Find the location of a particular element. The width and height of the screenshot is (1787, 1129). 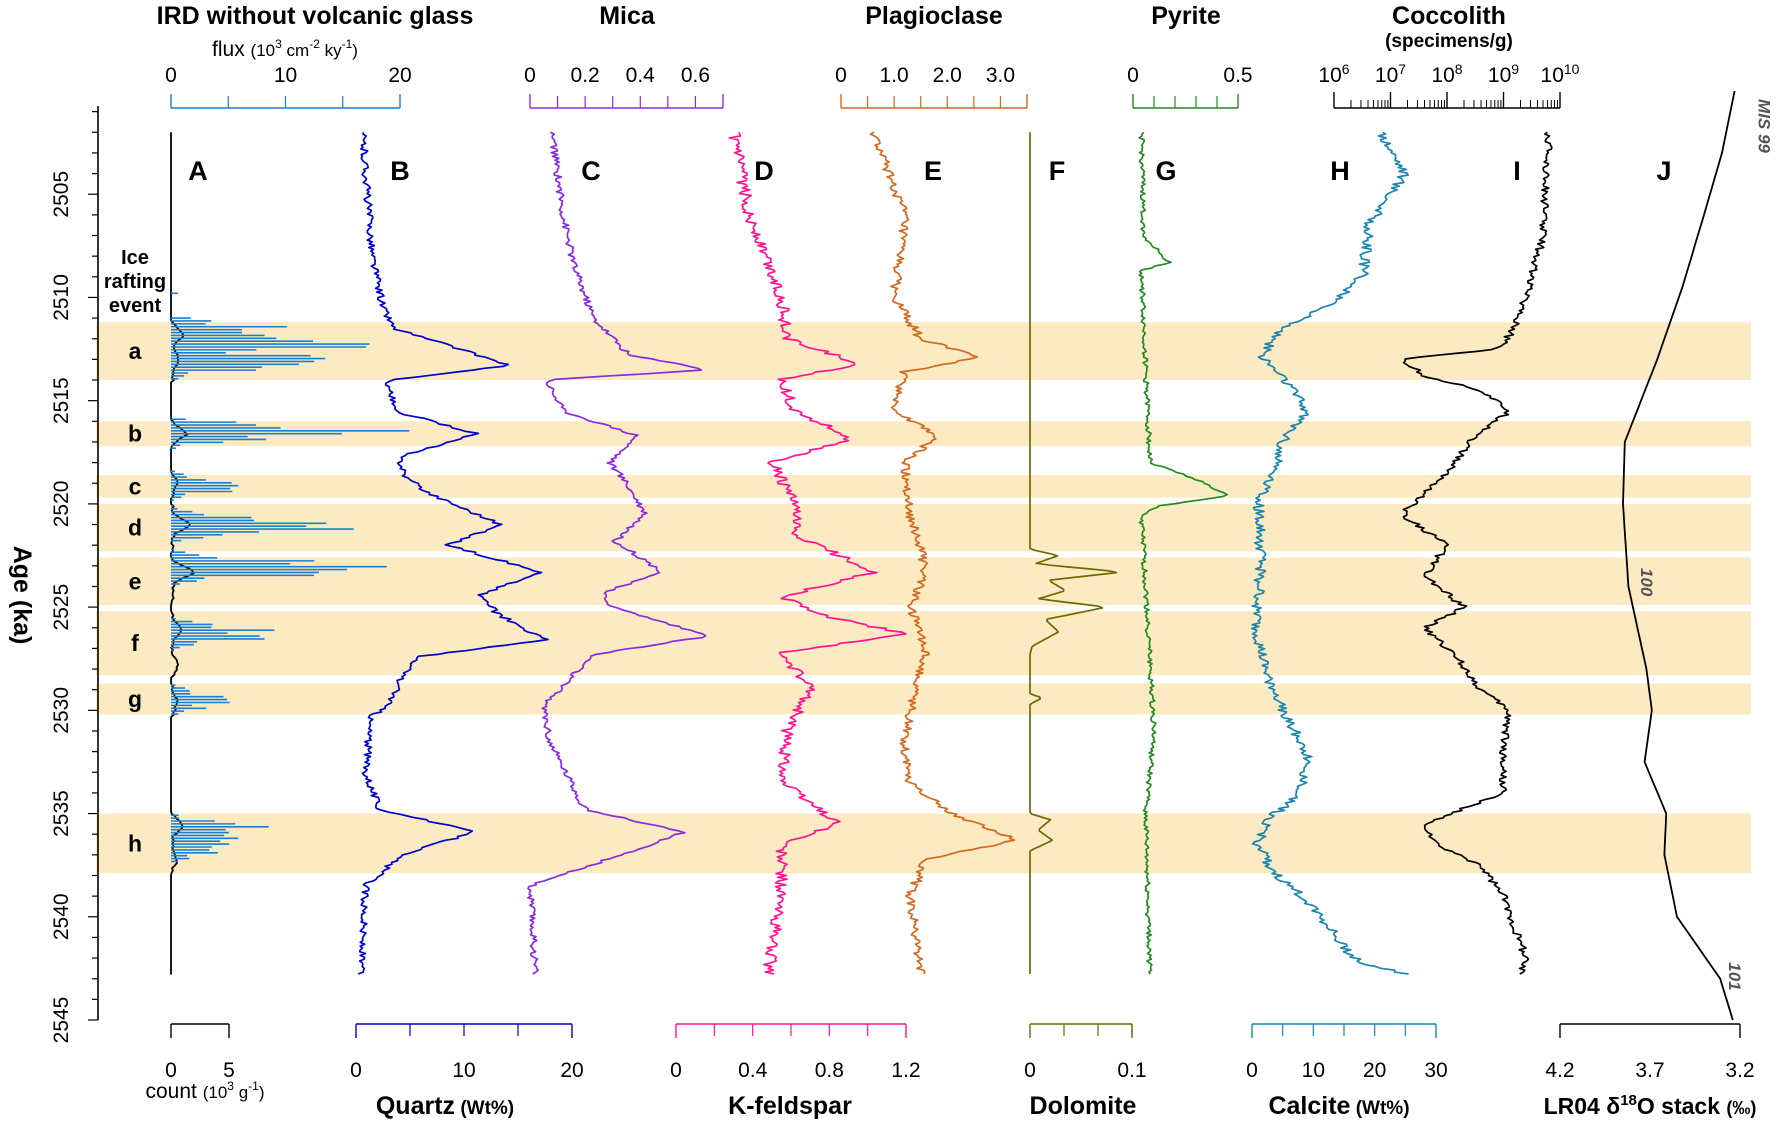

series-dolomite-f is located at coordinates (1073, 553).